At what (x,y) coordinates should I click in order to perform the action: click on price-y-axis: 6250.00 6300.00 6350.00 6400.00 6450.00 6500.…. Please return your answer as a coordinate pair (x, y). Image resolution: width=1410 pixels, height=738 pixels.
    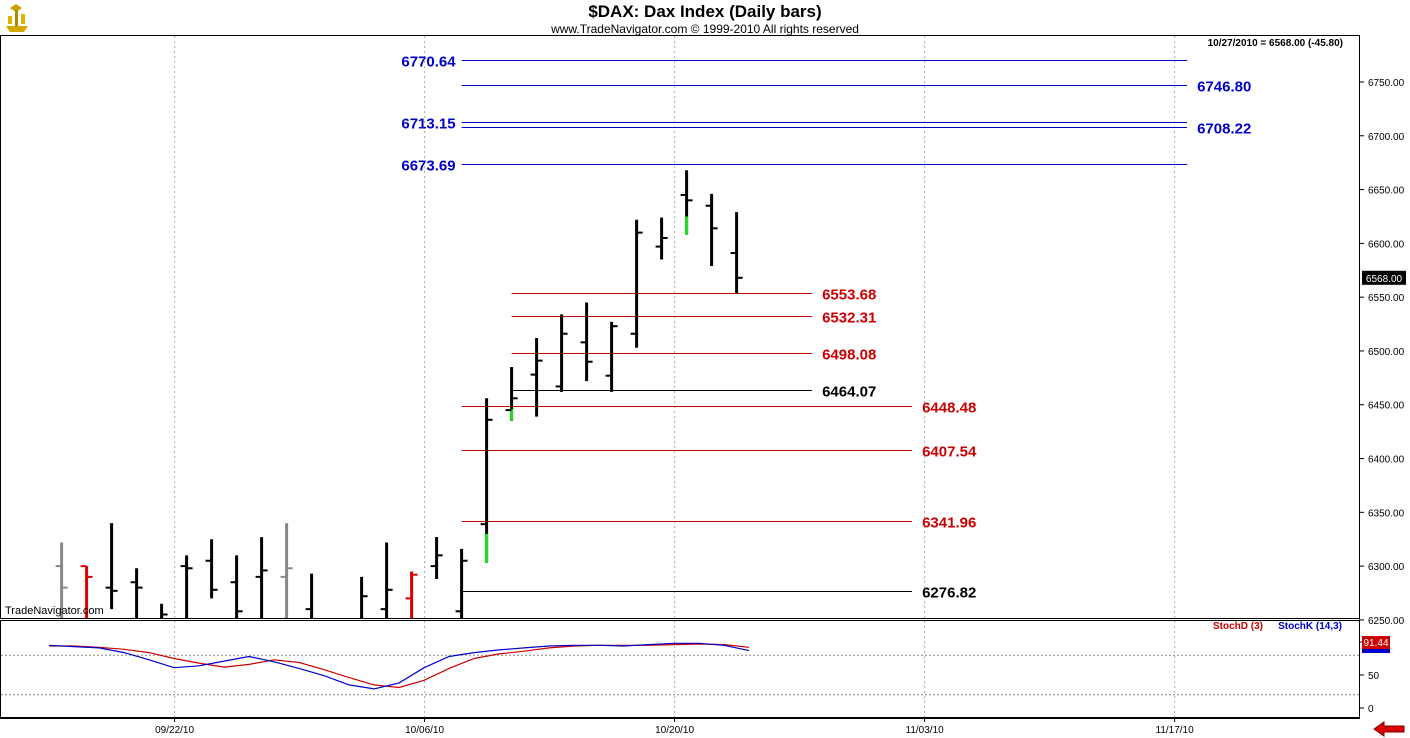
    Looking at the image, I should click on (1382, 352).